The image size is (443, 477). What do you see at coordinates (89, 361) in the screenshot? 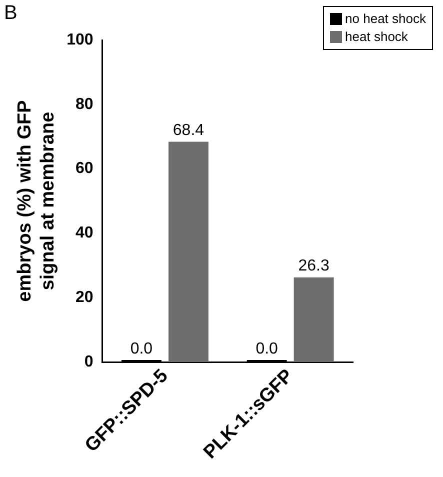
I see `y-tick-label: 0` at bounding box center [89, 361].